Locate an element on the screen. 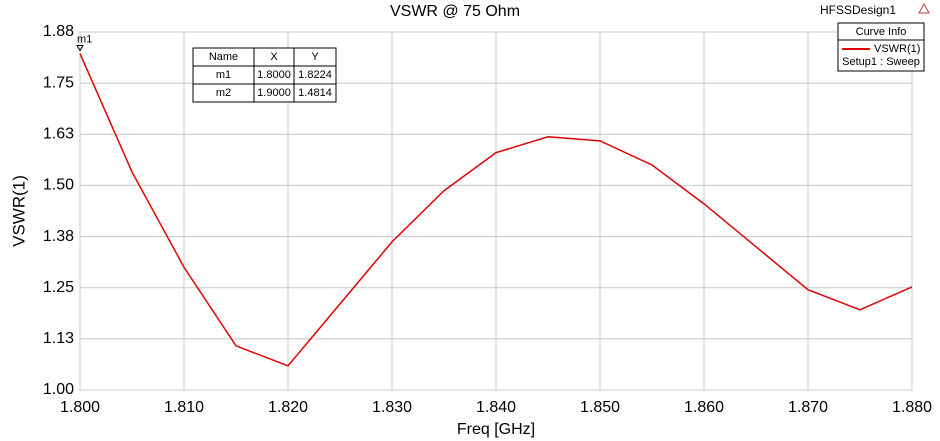 The image size is (940, 441). x-tick-label: 1.870 is located at coordinates (808, 407).